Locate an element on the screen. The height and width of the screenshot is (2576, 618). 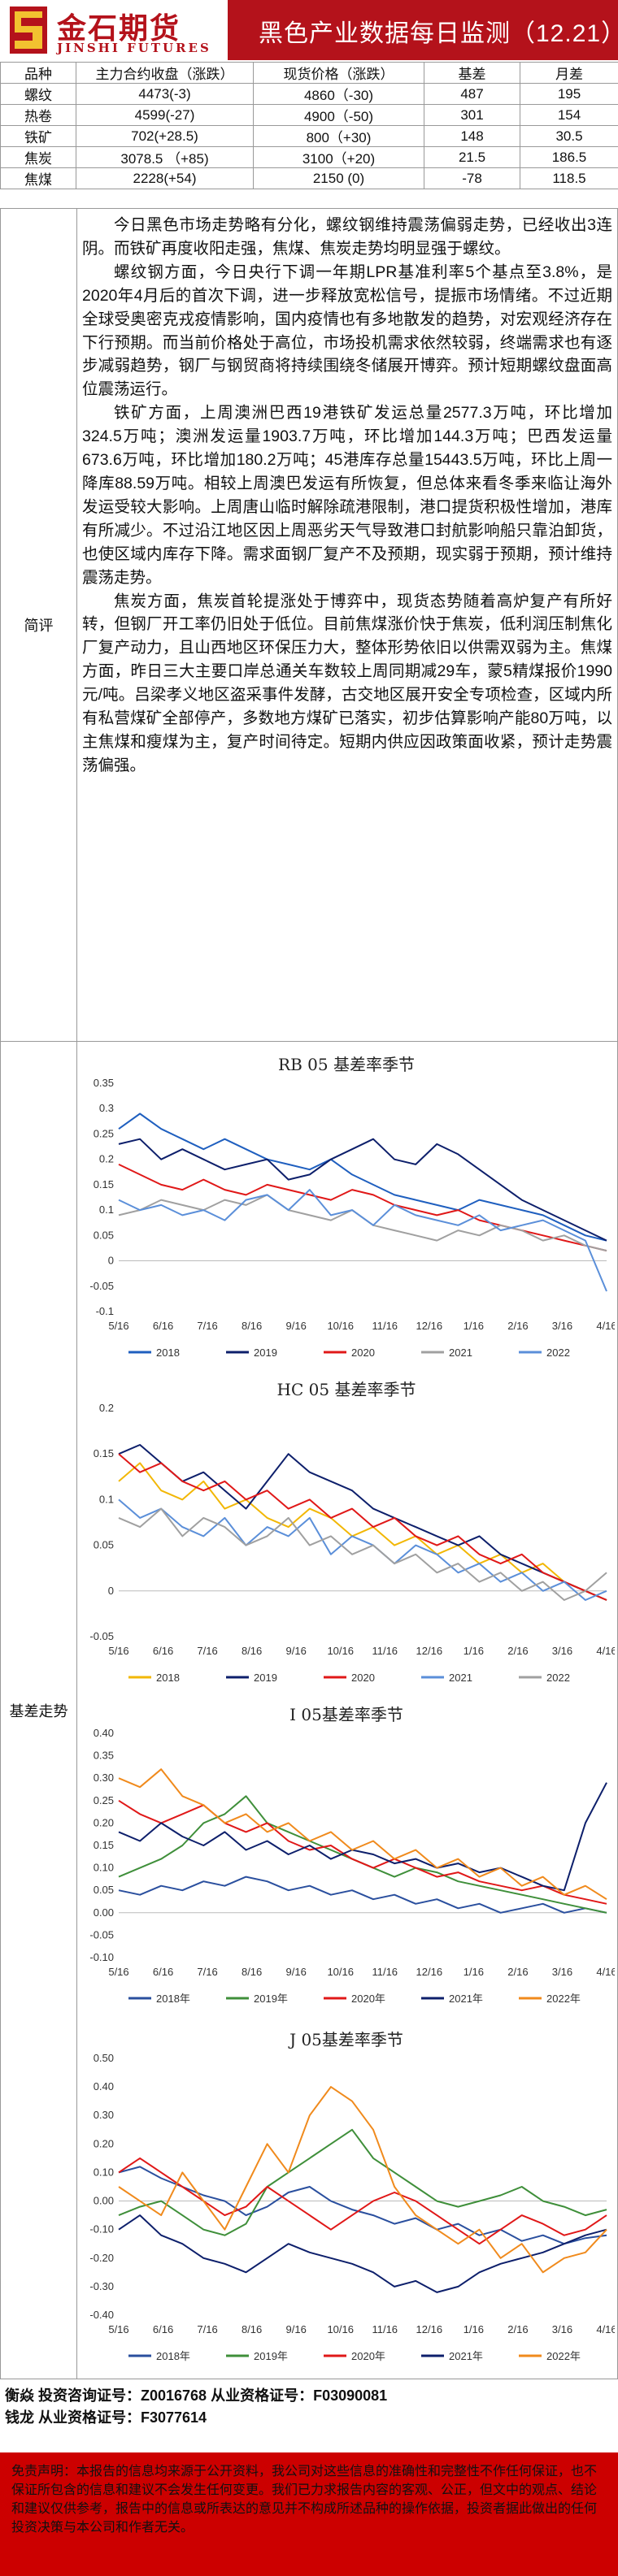
table-row: 铁矿 702(+28.5) 800（+30) 148 30.5 is located at coordinates (309, 136).